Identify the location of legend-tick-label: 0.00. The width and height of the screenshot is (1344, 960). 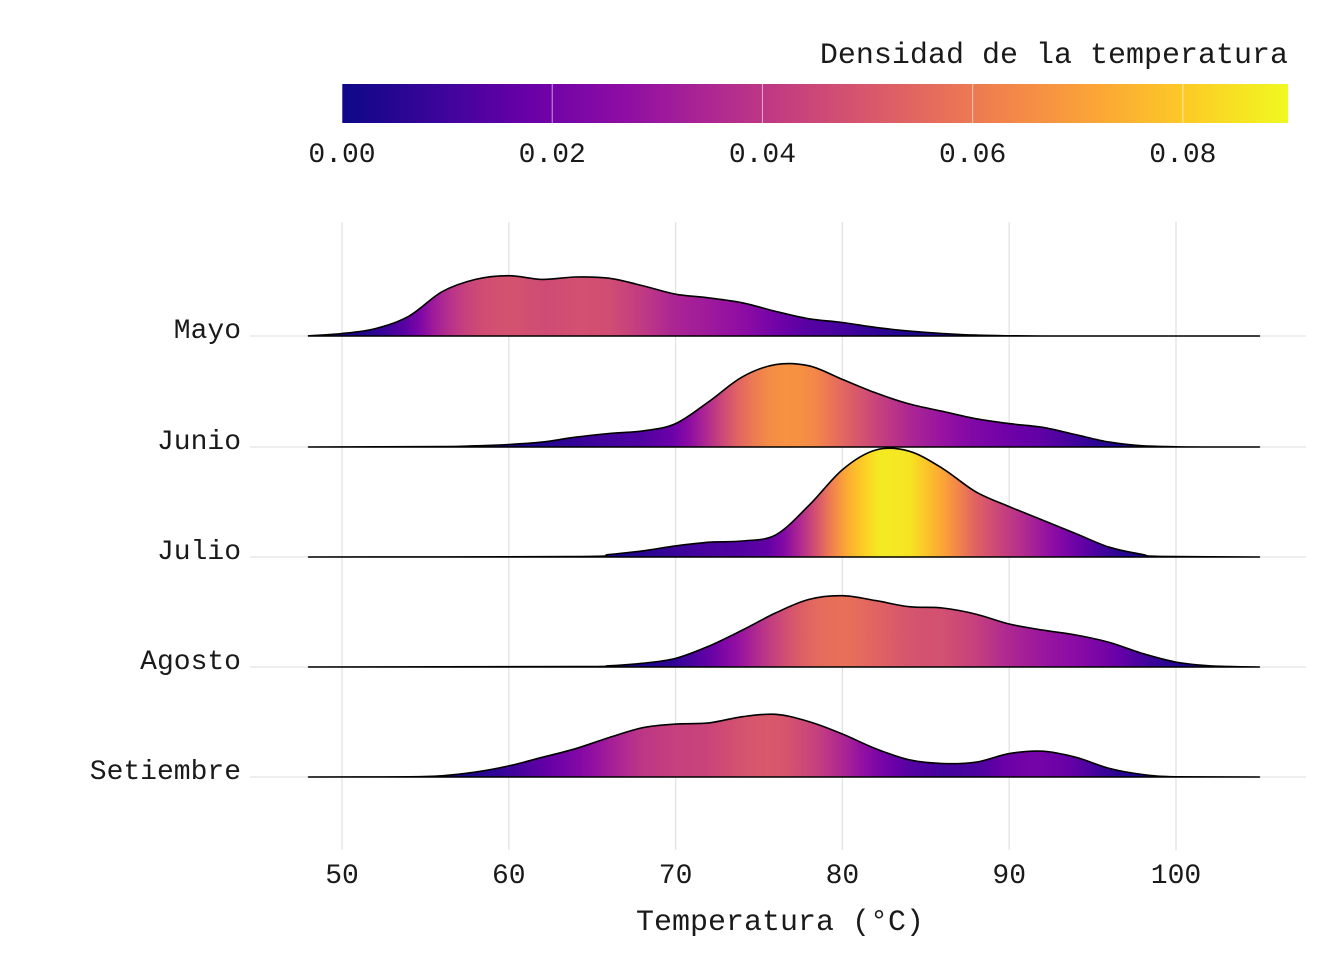
(341, 155).